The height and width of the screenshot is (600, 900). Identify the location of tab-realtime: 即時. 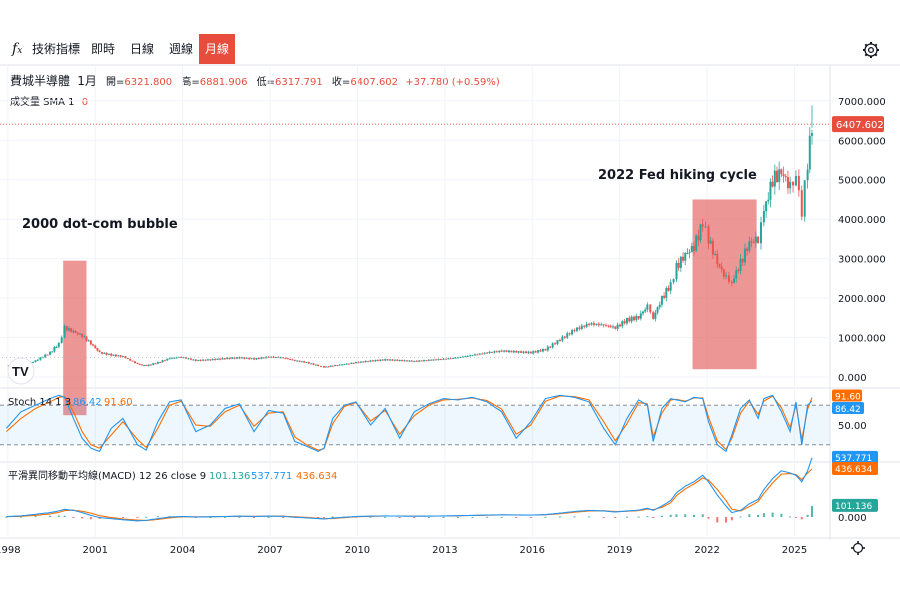
(103, 49).